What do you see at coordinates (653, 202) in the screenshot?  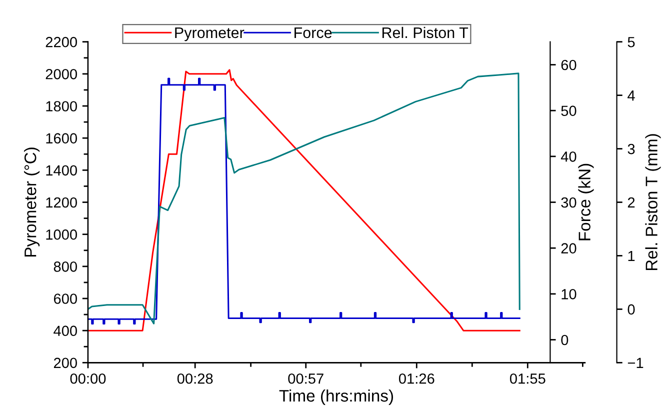 I see `y3-axis-title: Rel. Piston T (mm)` at bounding box center [653, 202].